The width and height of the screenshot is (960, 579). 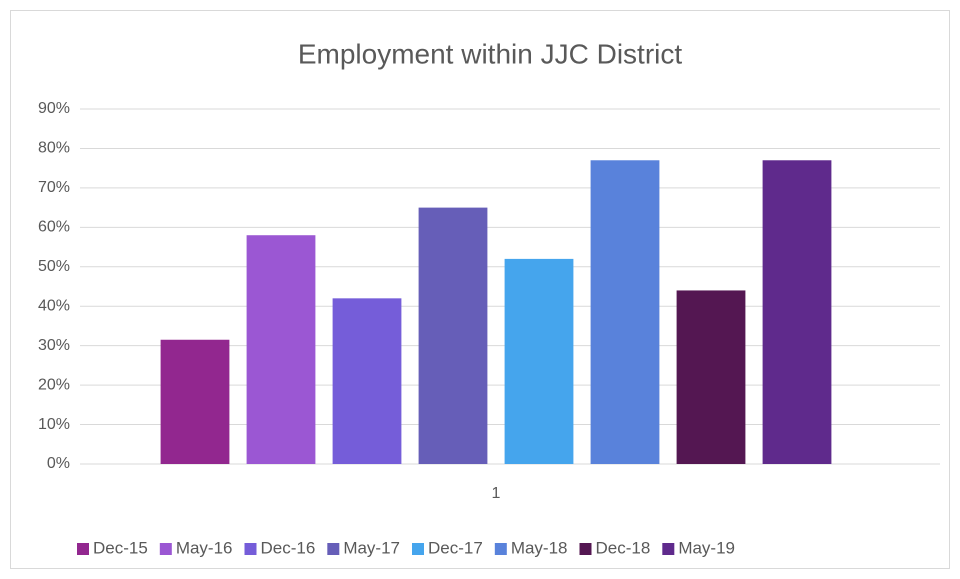 What do you see at coordinates (455, 547) in the screenshot?
I see `legend-label: Dec-17` at bounding box center [455, 547].